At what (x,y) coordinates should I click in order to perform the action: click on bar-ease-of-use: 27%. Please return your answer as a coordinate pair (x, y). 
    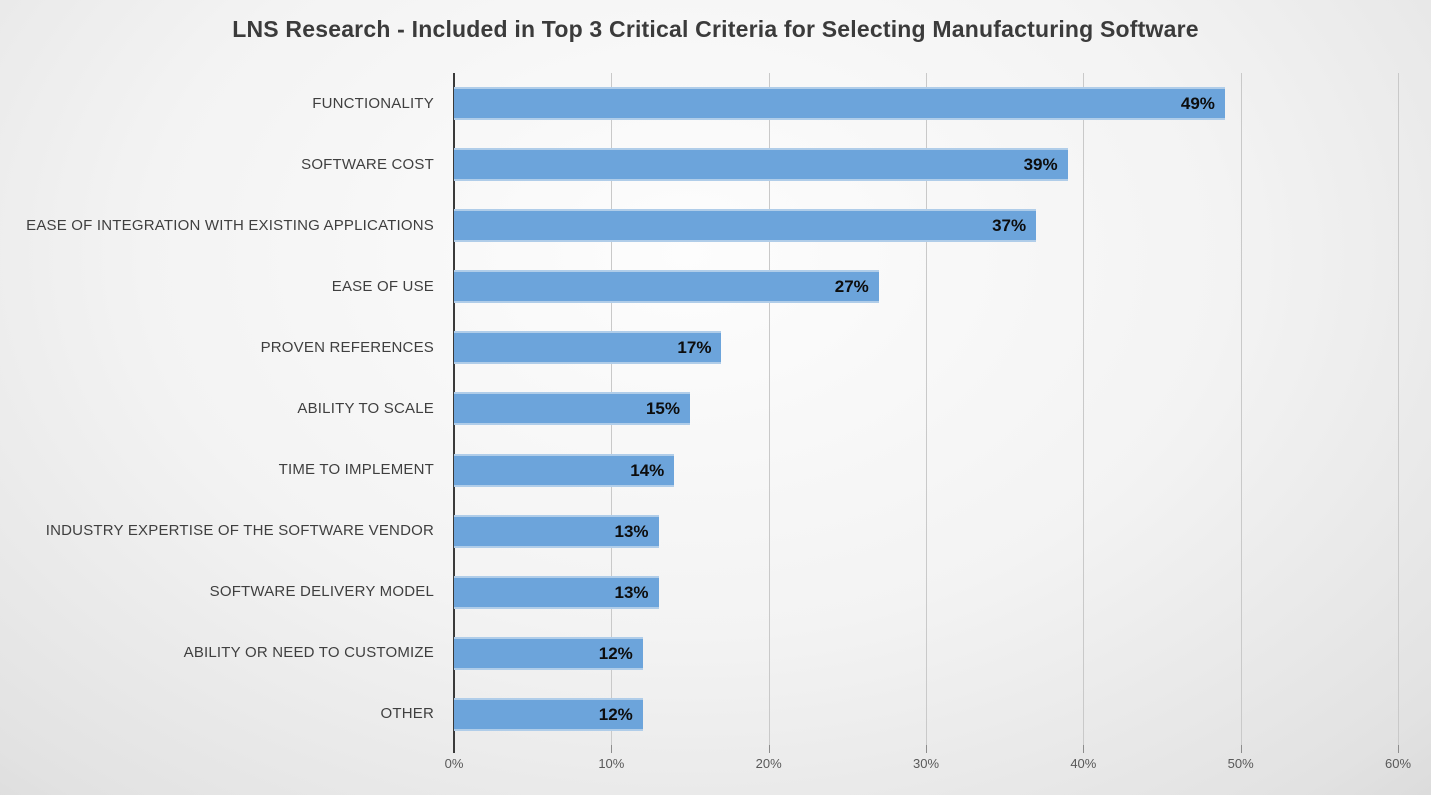
    Looking at the image, I should click on (666, 287).